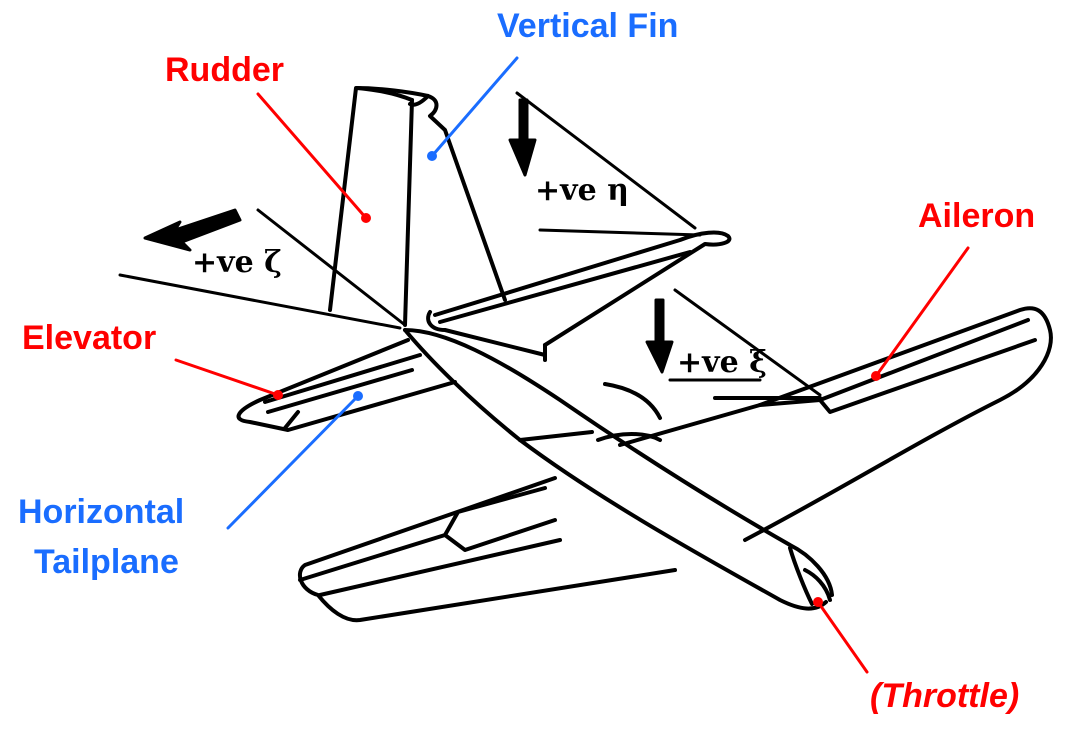  What do you see at coordinates (89, 338) in the screenshot?
I see `elevator-label: Elevator` at bounding box center [89, 338].